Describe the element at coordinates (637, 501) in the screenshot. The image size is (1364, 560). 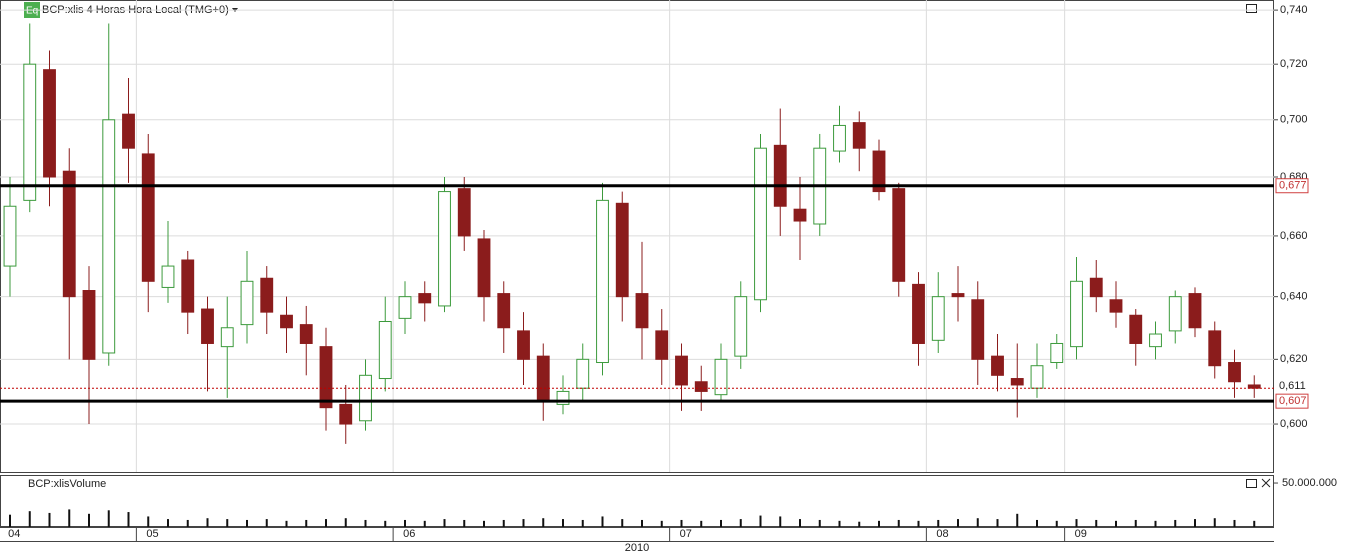
I see `volume-panel` at that location.